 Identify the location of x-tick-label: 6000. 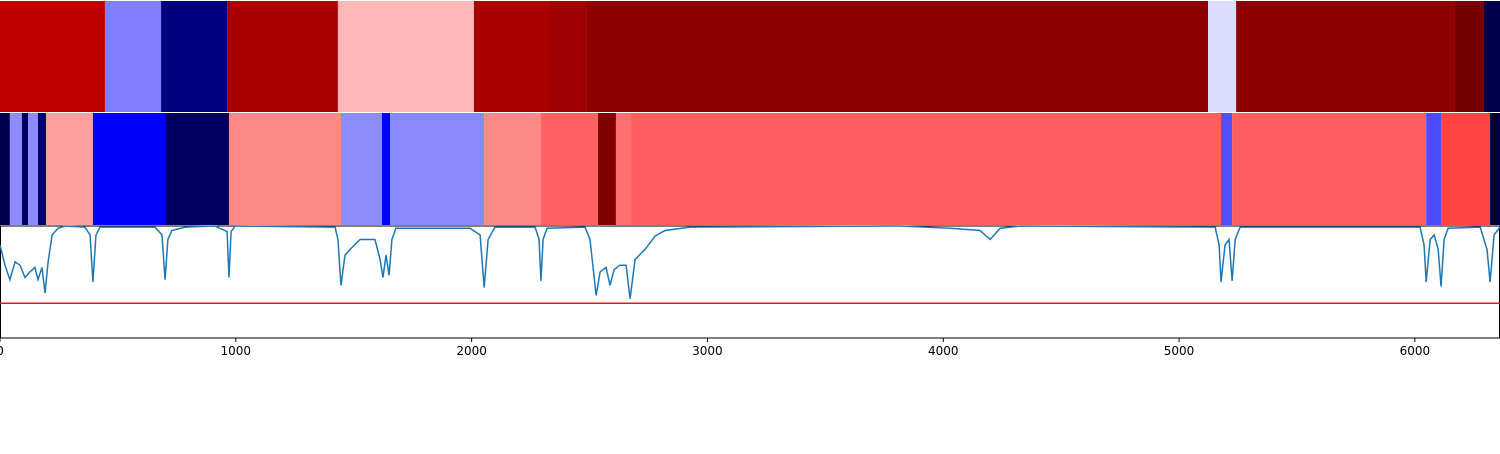
(1415, 351).